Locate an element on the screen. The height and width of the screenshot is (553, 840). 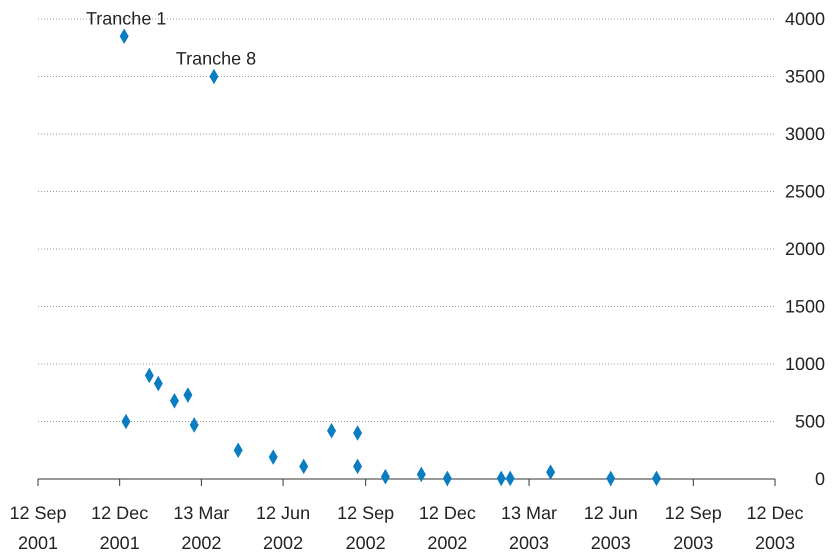
x-tick-label: 12 Dec 2001 is located at coordinates (119, 528).